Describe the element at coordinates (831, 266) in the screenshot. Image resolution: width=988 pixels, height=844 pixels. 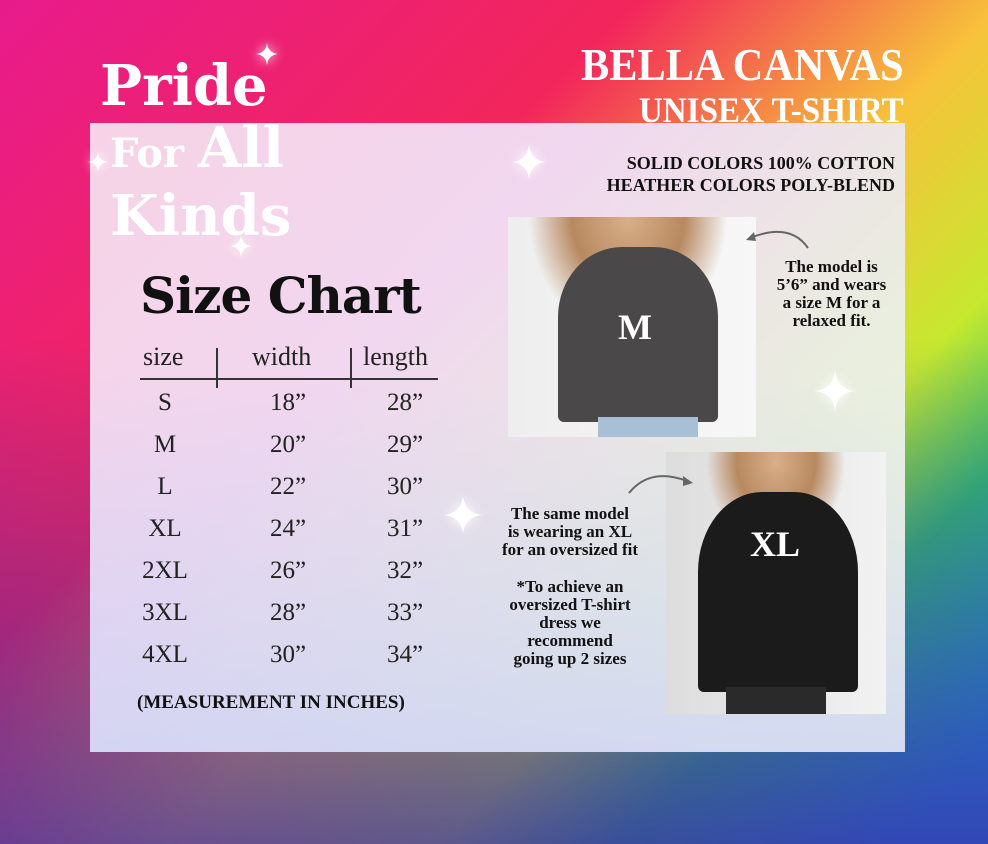
I see `caption-line: The model is` at that location.